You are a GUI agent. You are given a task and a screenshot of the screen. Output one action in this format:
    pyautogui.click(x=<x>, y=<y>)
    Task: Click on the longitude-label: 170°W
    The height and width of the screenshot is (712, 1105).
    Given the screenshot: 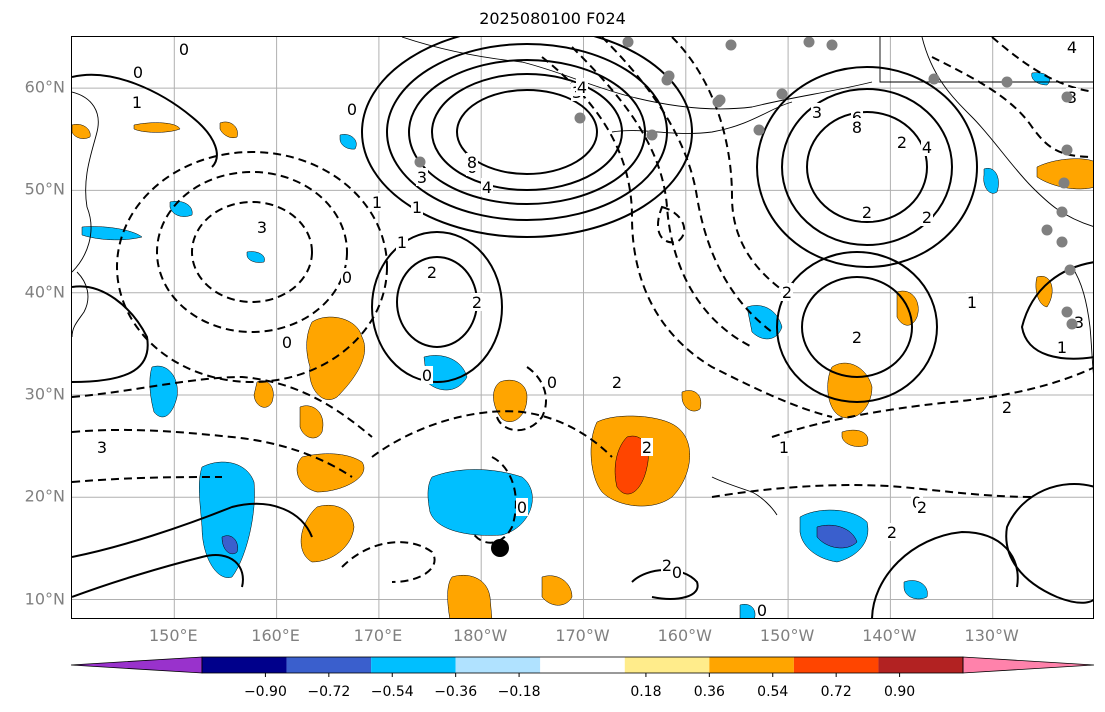 What is the action you would take?
    pyautogui.click(x=582, y=635)
    